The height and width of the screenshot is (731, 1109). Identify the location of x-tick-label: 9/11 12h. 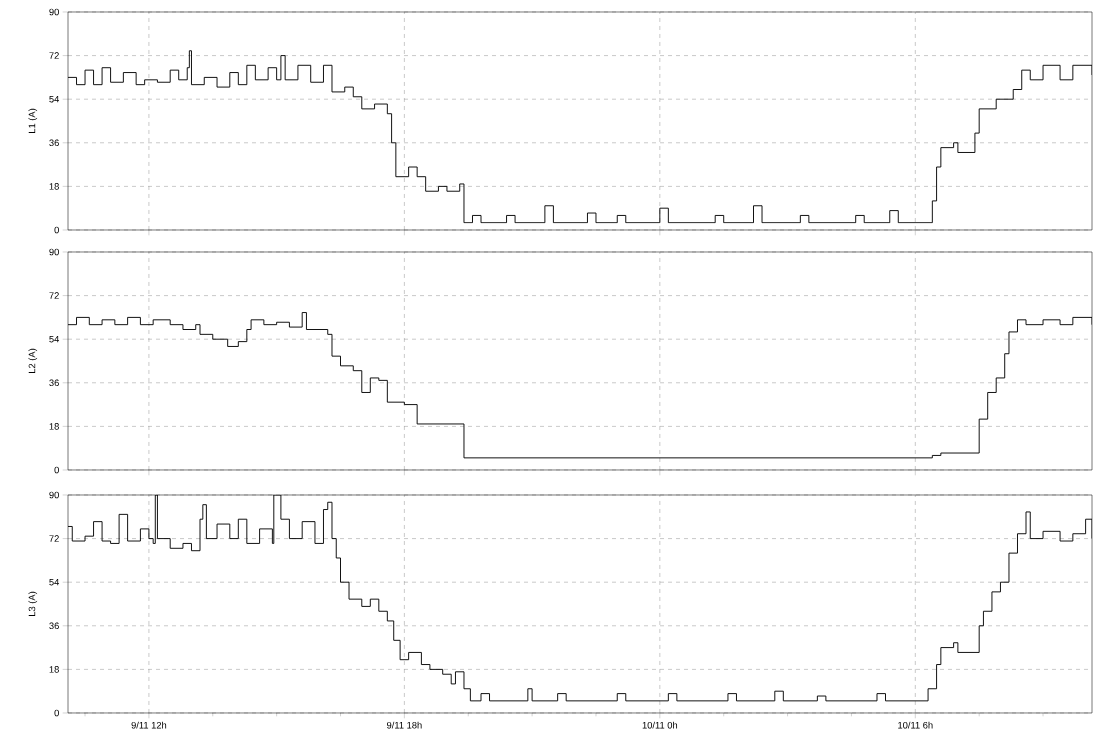
(149, 725).